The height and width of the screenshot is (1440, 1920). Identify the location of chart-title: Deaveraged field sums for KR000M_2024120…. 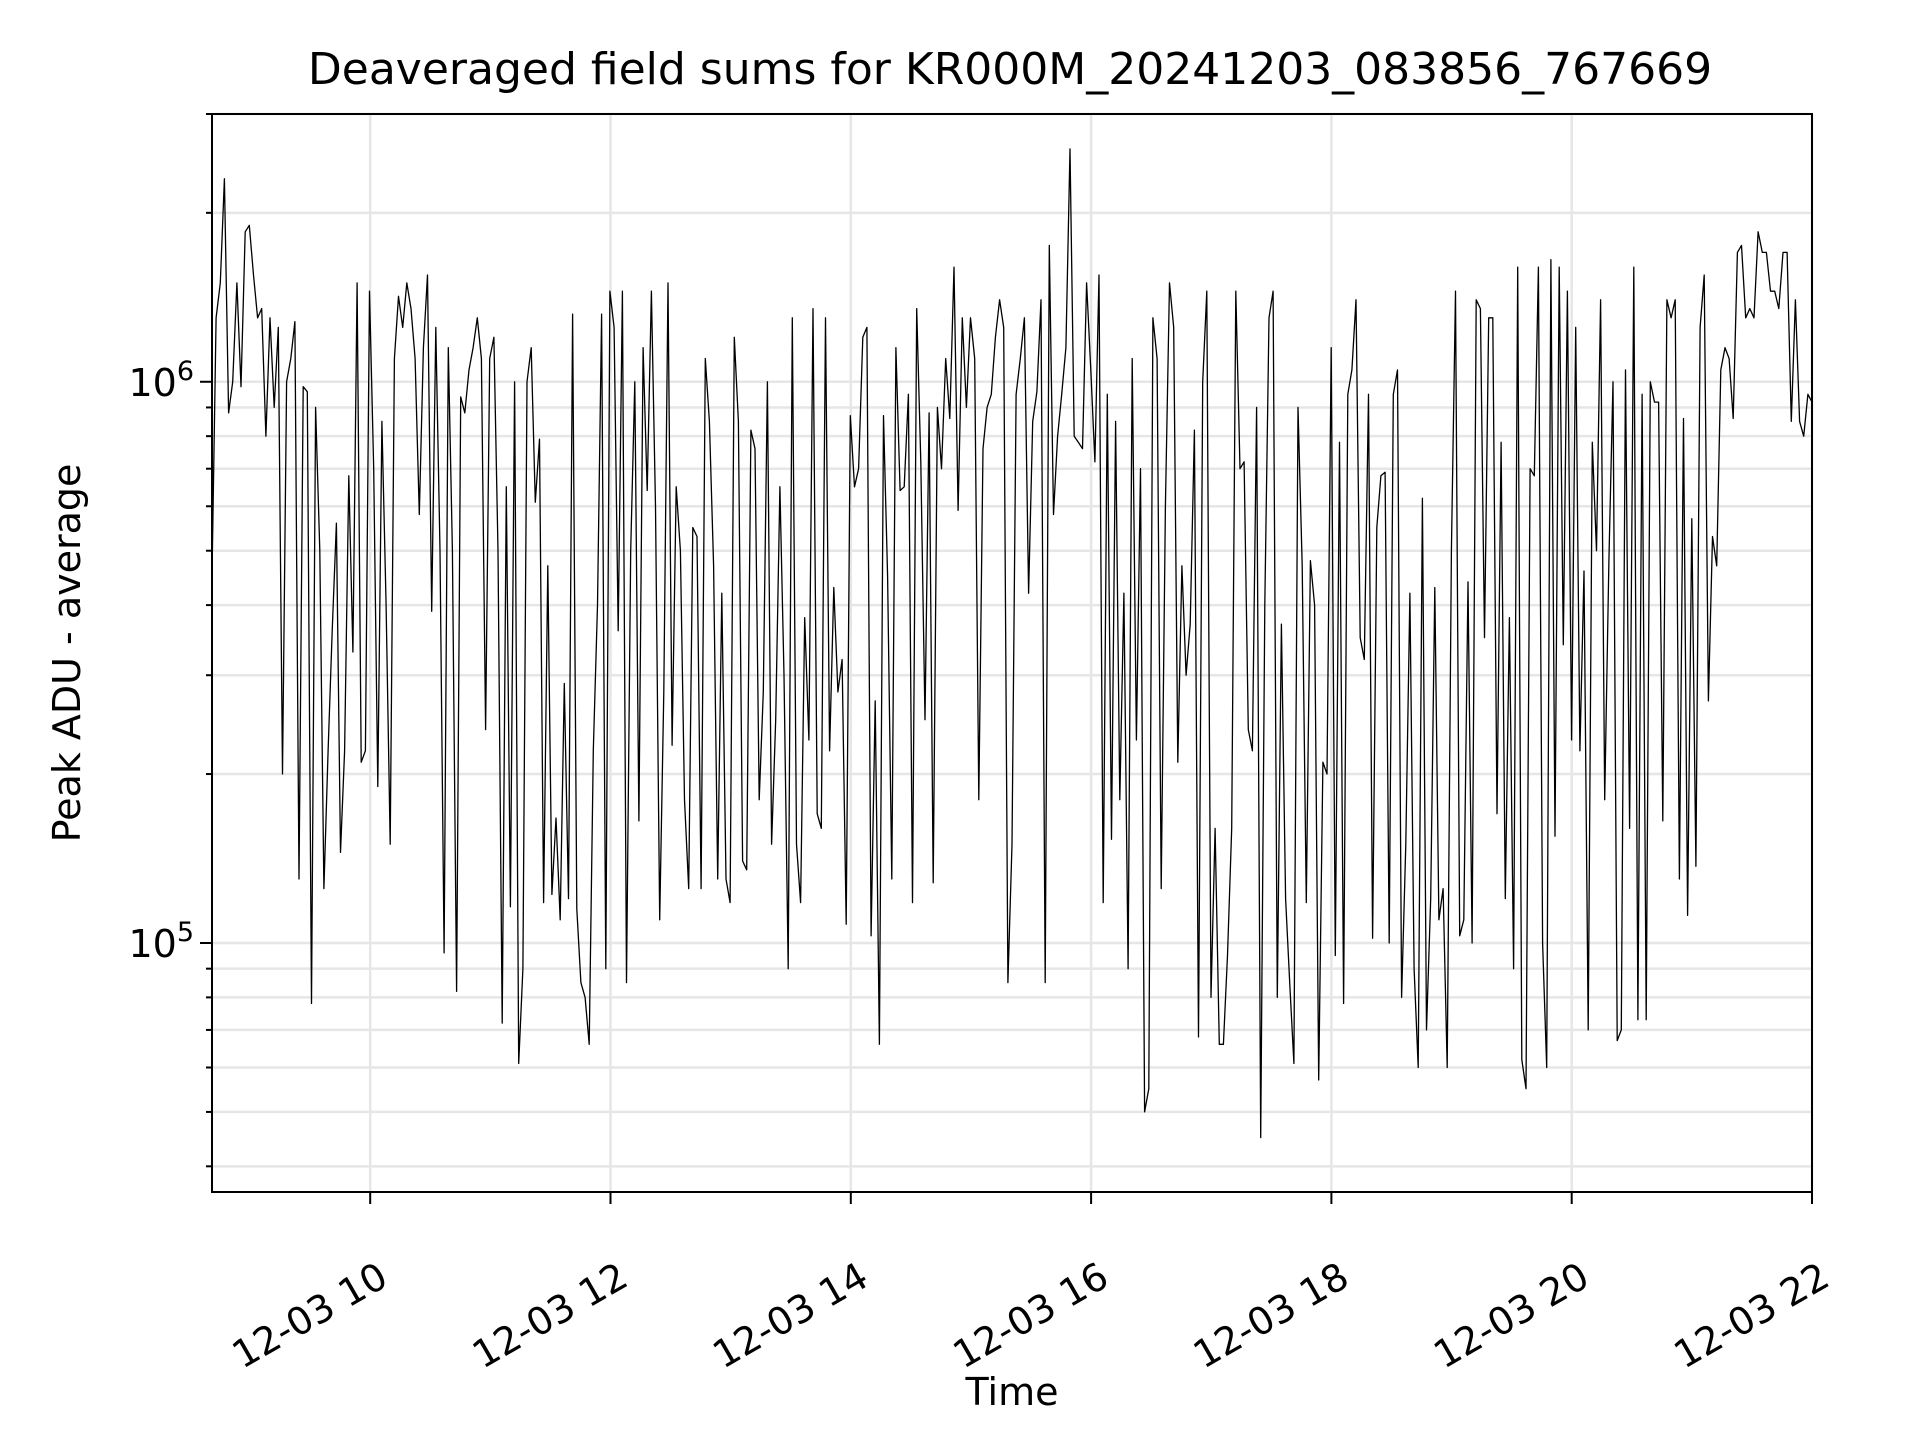
(1010, 69).